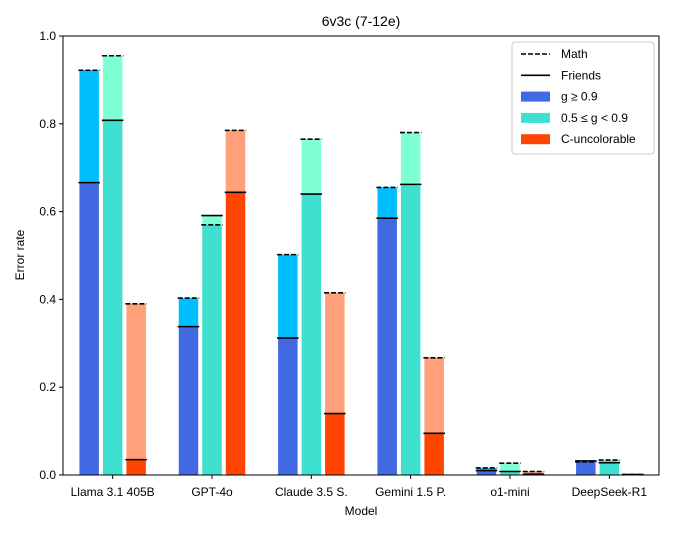 The image size is (675, 533). What do you see at coordinates (361, 511) in the screenshot?
I see `x-axis-label: Model` at bounding box center [361, 511].